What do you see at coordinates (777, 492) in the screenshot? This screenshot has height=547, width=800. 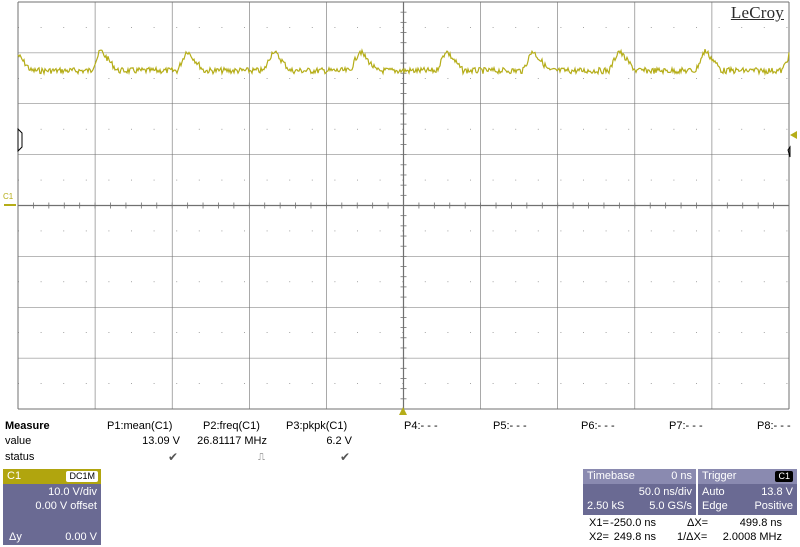 I see `trigger-level: 13.8 V` at bounding box center [777, 492].